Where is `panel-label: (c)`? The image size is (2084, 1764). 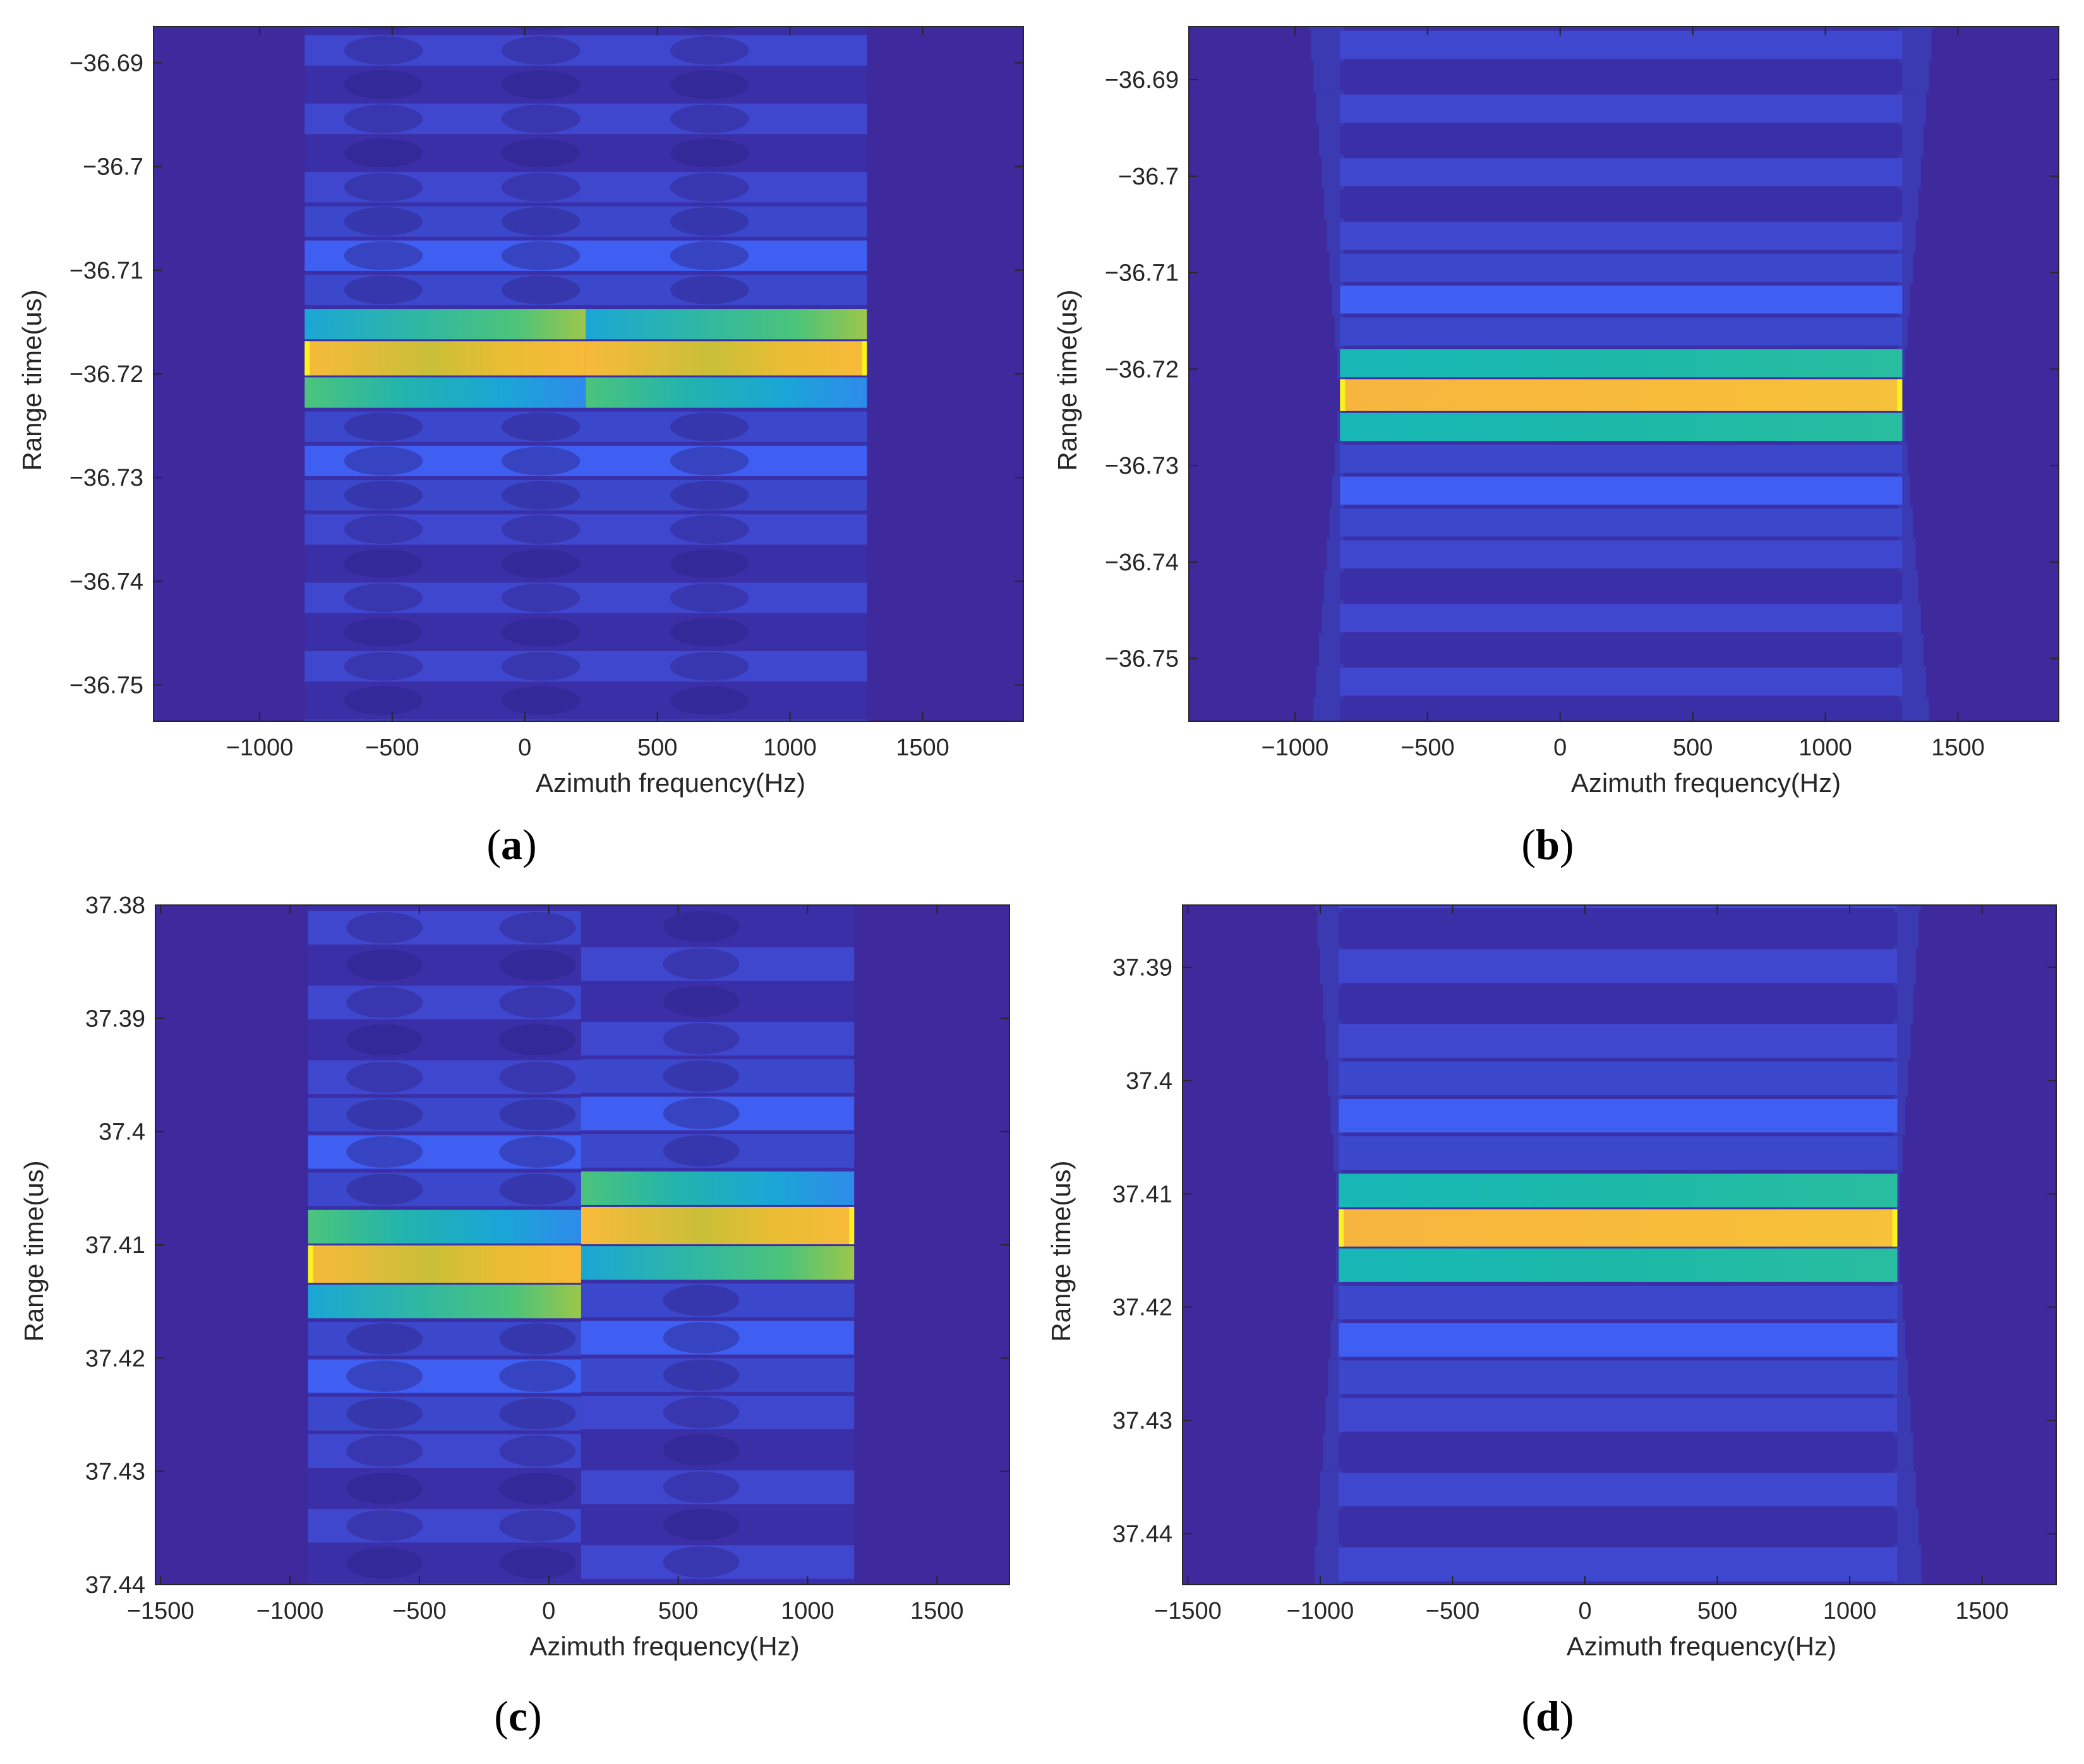
panel-label: (c) is located at coordinates (518, 1716).